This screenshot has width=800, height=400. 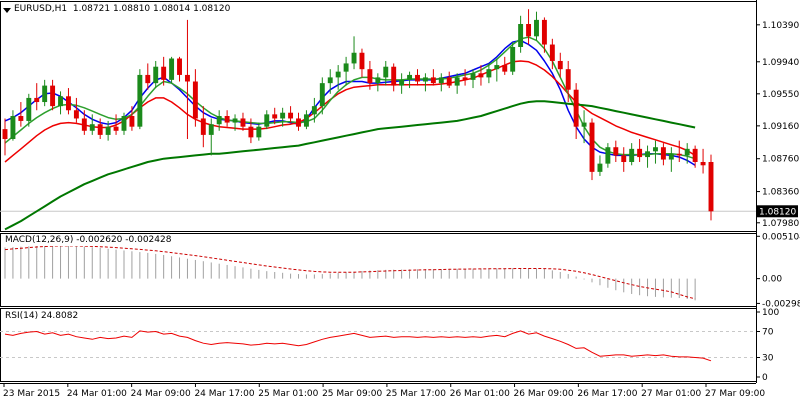 I want to click on time-axis-label: 27 Mar 09:00, so click(x=735, y=394).